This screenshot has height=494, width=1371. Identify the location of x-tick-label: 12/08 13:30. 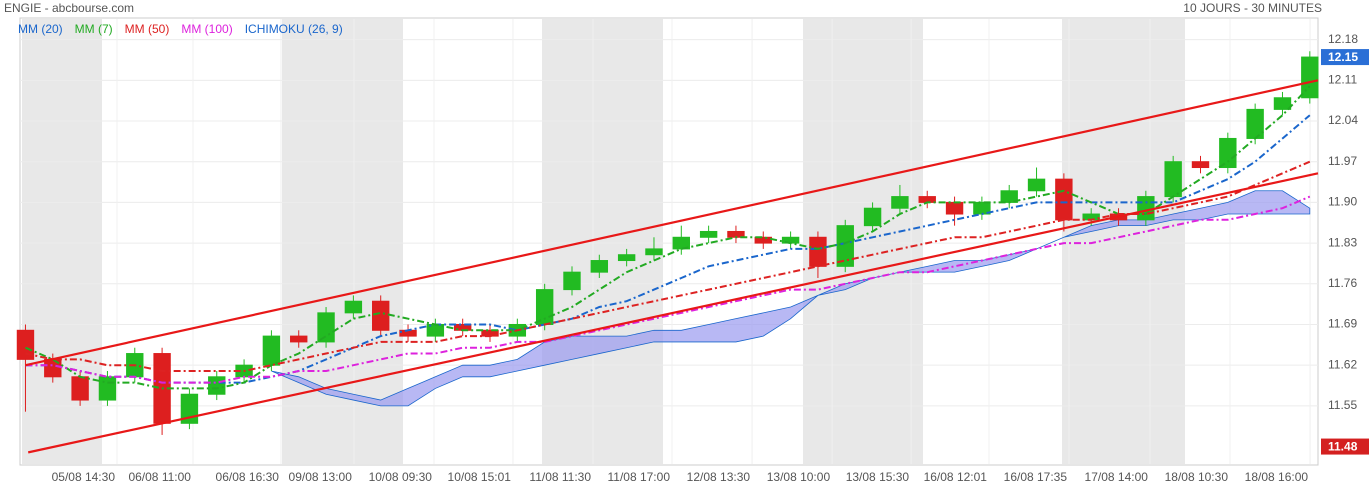
(719, 477).